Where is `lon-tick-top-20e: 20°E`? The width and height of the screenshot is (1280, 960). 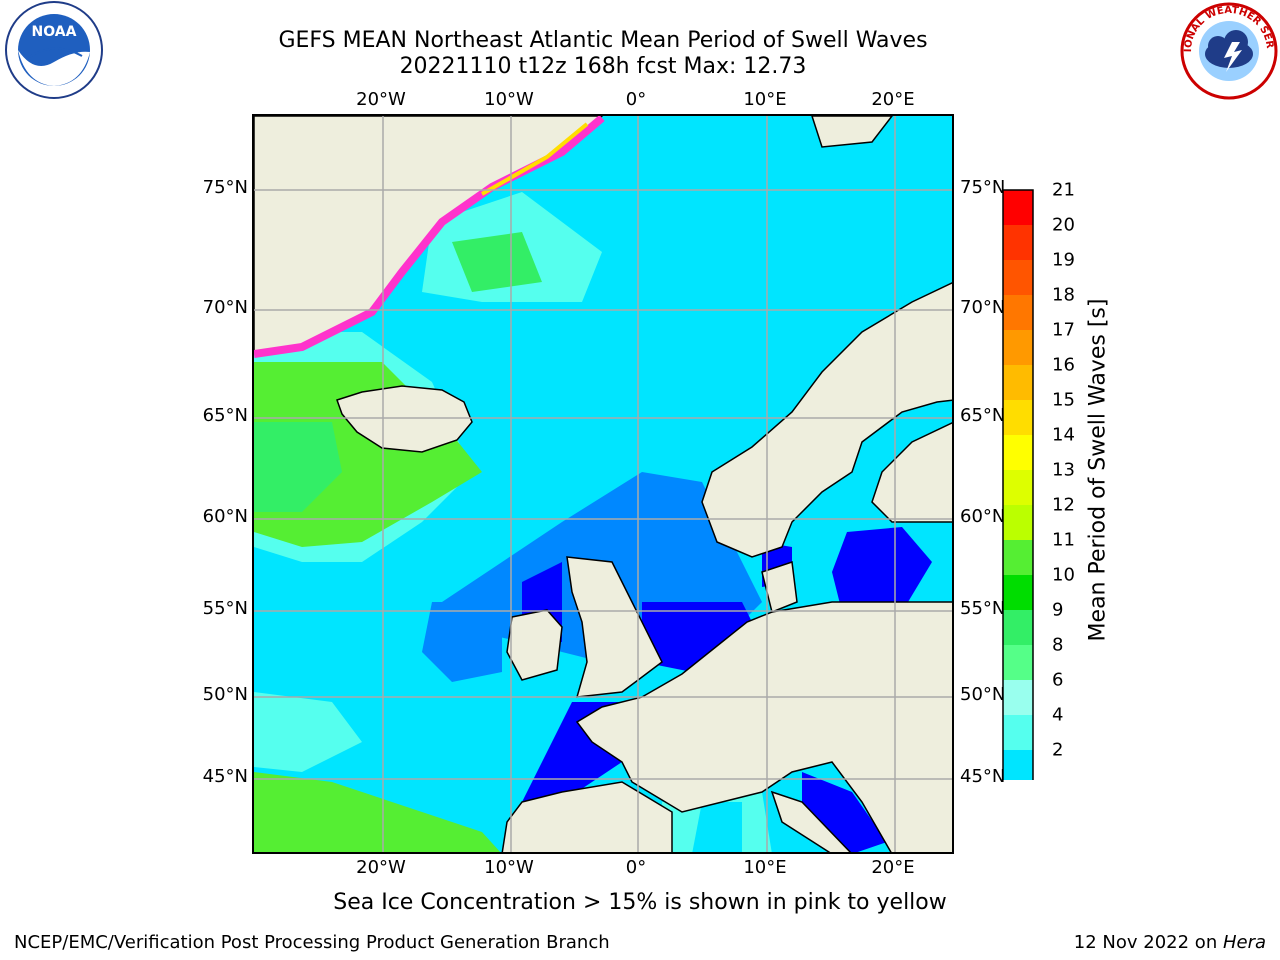
lon-tick-top-20e: 20°E is located at coordinates (893, 99).